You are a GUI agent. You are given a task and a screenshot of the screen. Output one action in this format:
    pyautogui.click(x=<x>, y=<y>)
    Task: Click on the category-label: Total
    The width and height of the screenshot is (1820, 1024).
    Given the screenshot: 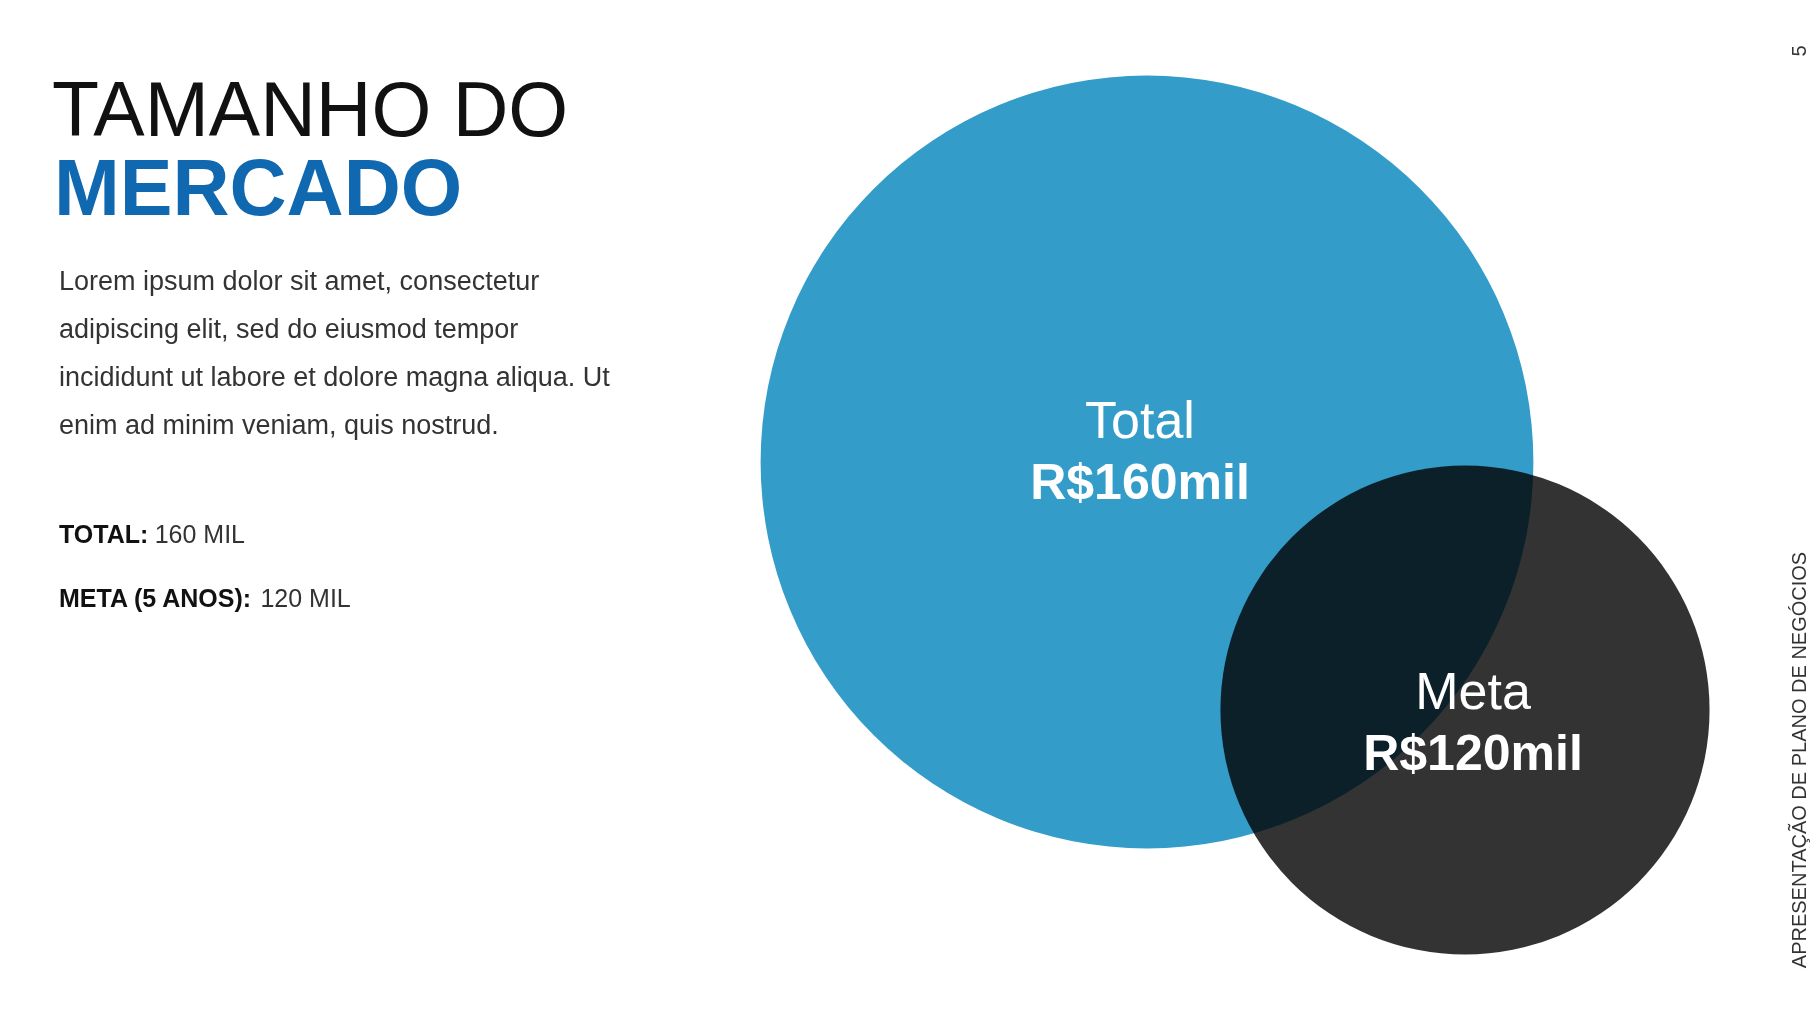 What is the action you would take?
    pyautogui.click(x=1140, y=420)
    